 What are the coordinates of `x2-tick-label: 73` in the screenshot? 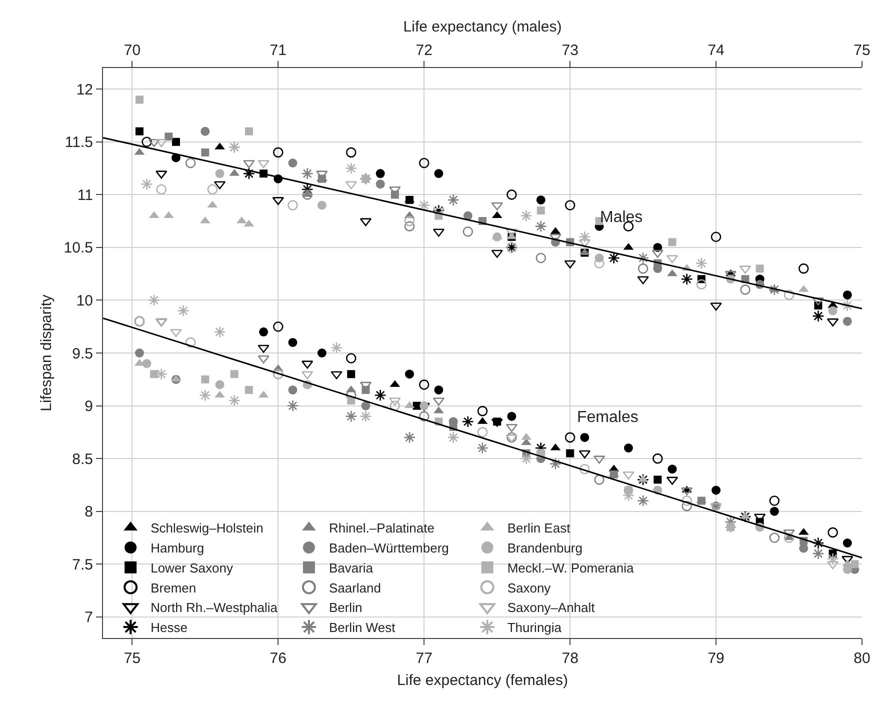 It's located at (570, 50).